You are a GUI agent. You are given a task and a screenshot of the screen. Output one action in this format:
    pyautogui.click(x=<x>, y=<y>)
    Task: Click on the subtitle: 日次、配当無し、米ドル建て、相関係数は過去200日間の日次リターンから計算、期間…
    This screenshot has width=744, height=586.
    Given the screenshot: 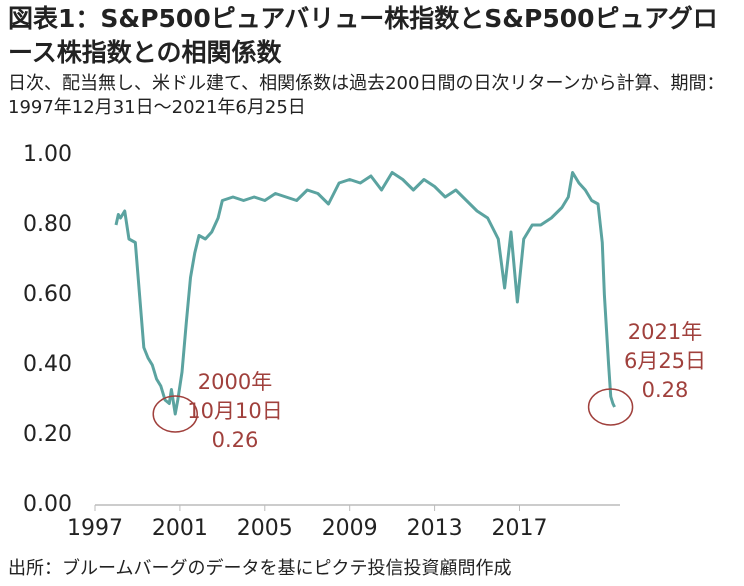 What is the action you would take?
    pyautogui.click(x=366, y=95)
    